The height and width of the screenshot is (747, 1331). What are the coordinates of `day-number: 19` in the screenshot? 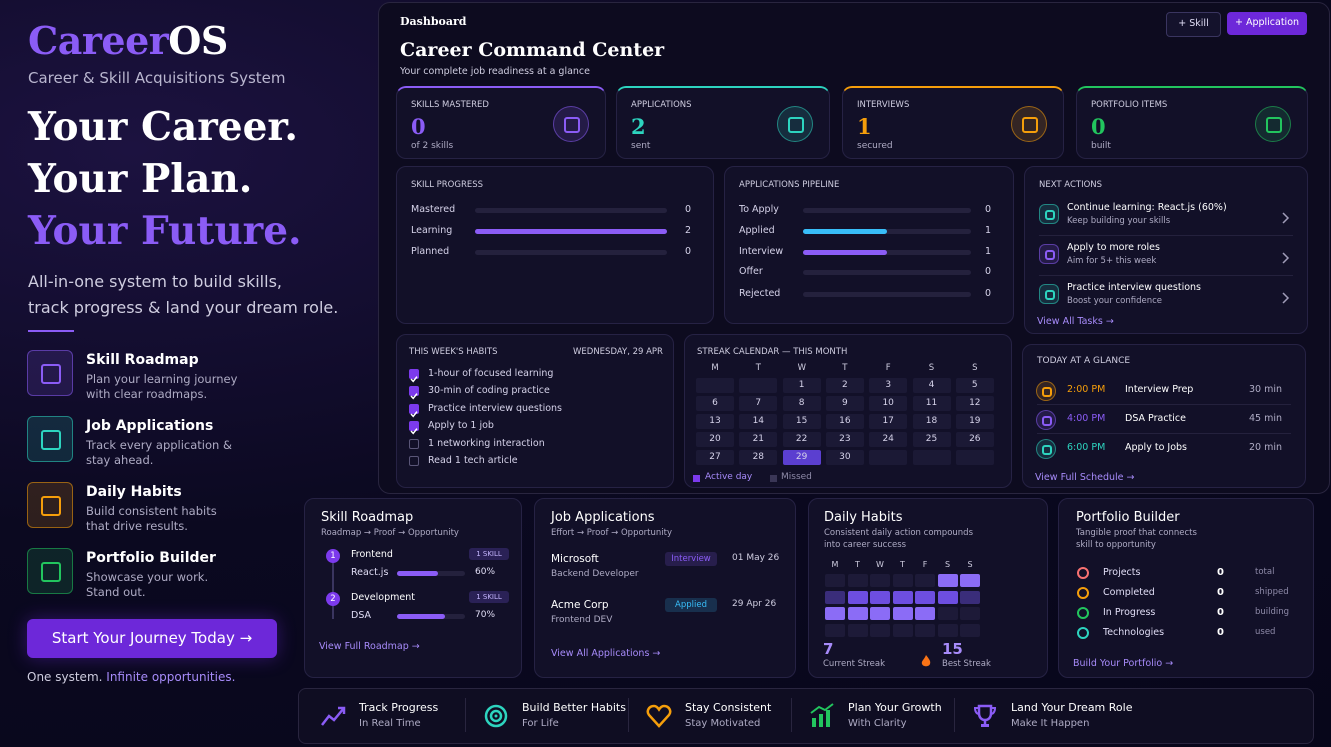 It's located at (975, 421).